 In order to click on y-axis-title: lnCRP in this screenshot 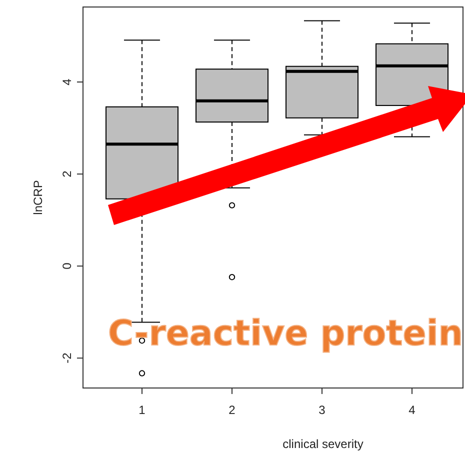, I will do `click(38, 197)`.